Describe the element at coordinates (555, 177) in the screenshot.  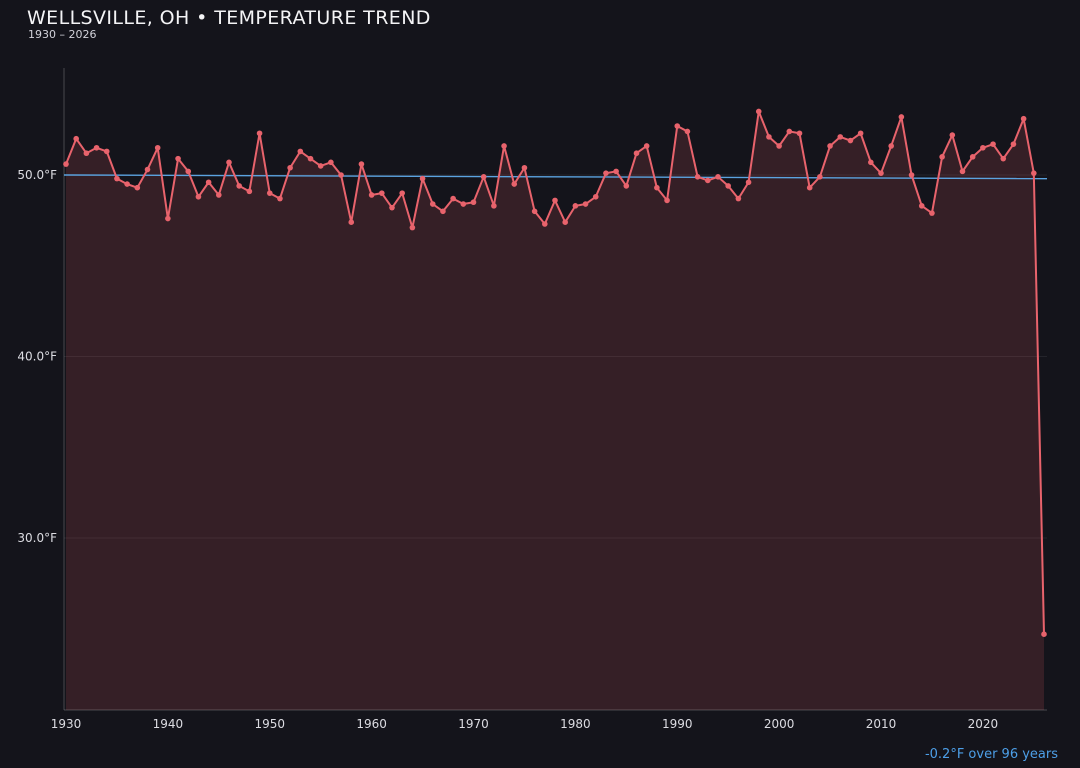
I see `trend-line` at that location.